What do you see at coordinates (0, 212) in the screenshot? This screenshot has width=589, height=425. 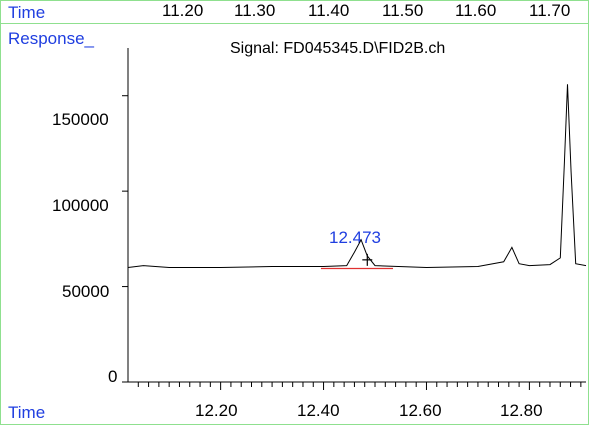 I see `frame-left` at bounding box center [0, 212].